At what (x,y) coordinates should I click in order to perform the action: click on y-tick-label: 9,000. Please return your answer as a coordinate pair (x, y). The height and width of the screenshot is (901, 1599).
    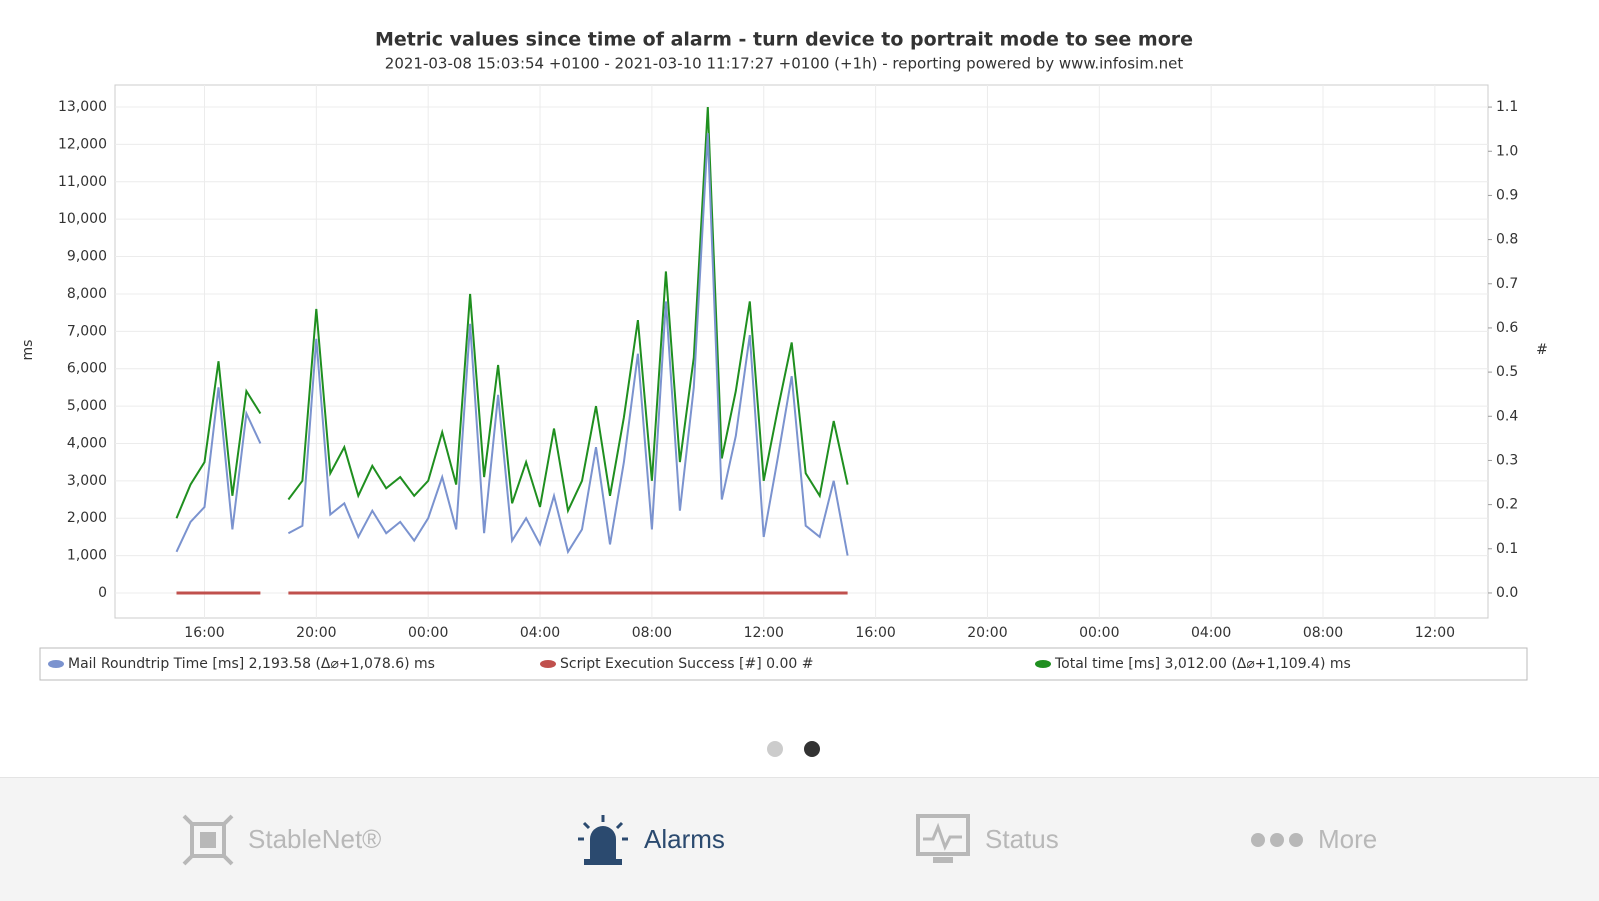
    Looking at the image, I should click on (87, 257).